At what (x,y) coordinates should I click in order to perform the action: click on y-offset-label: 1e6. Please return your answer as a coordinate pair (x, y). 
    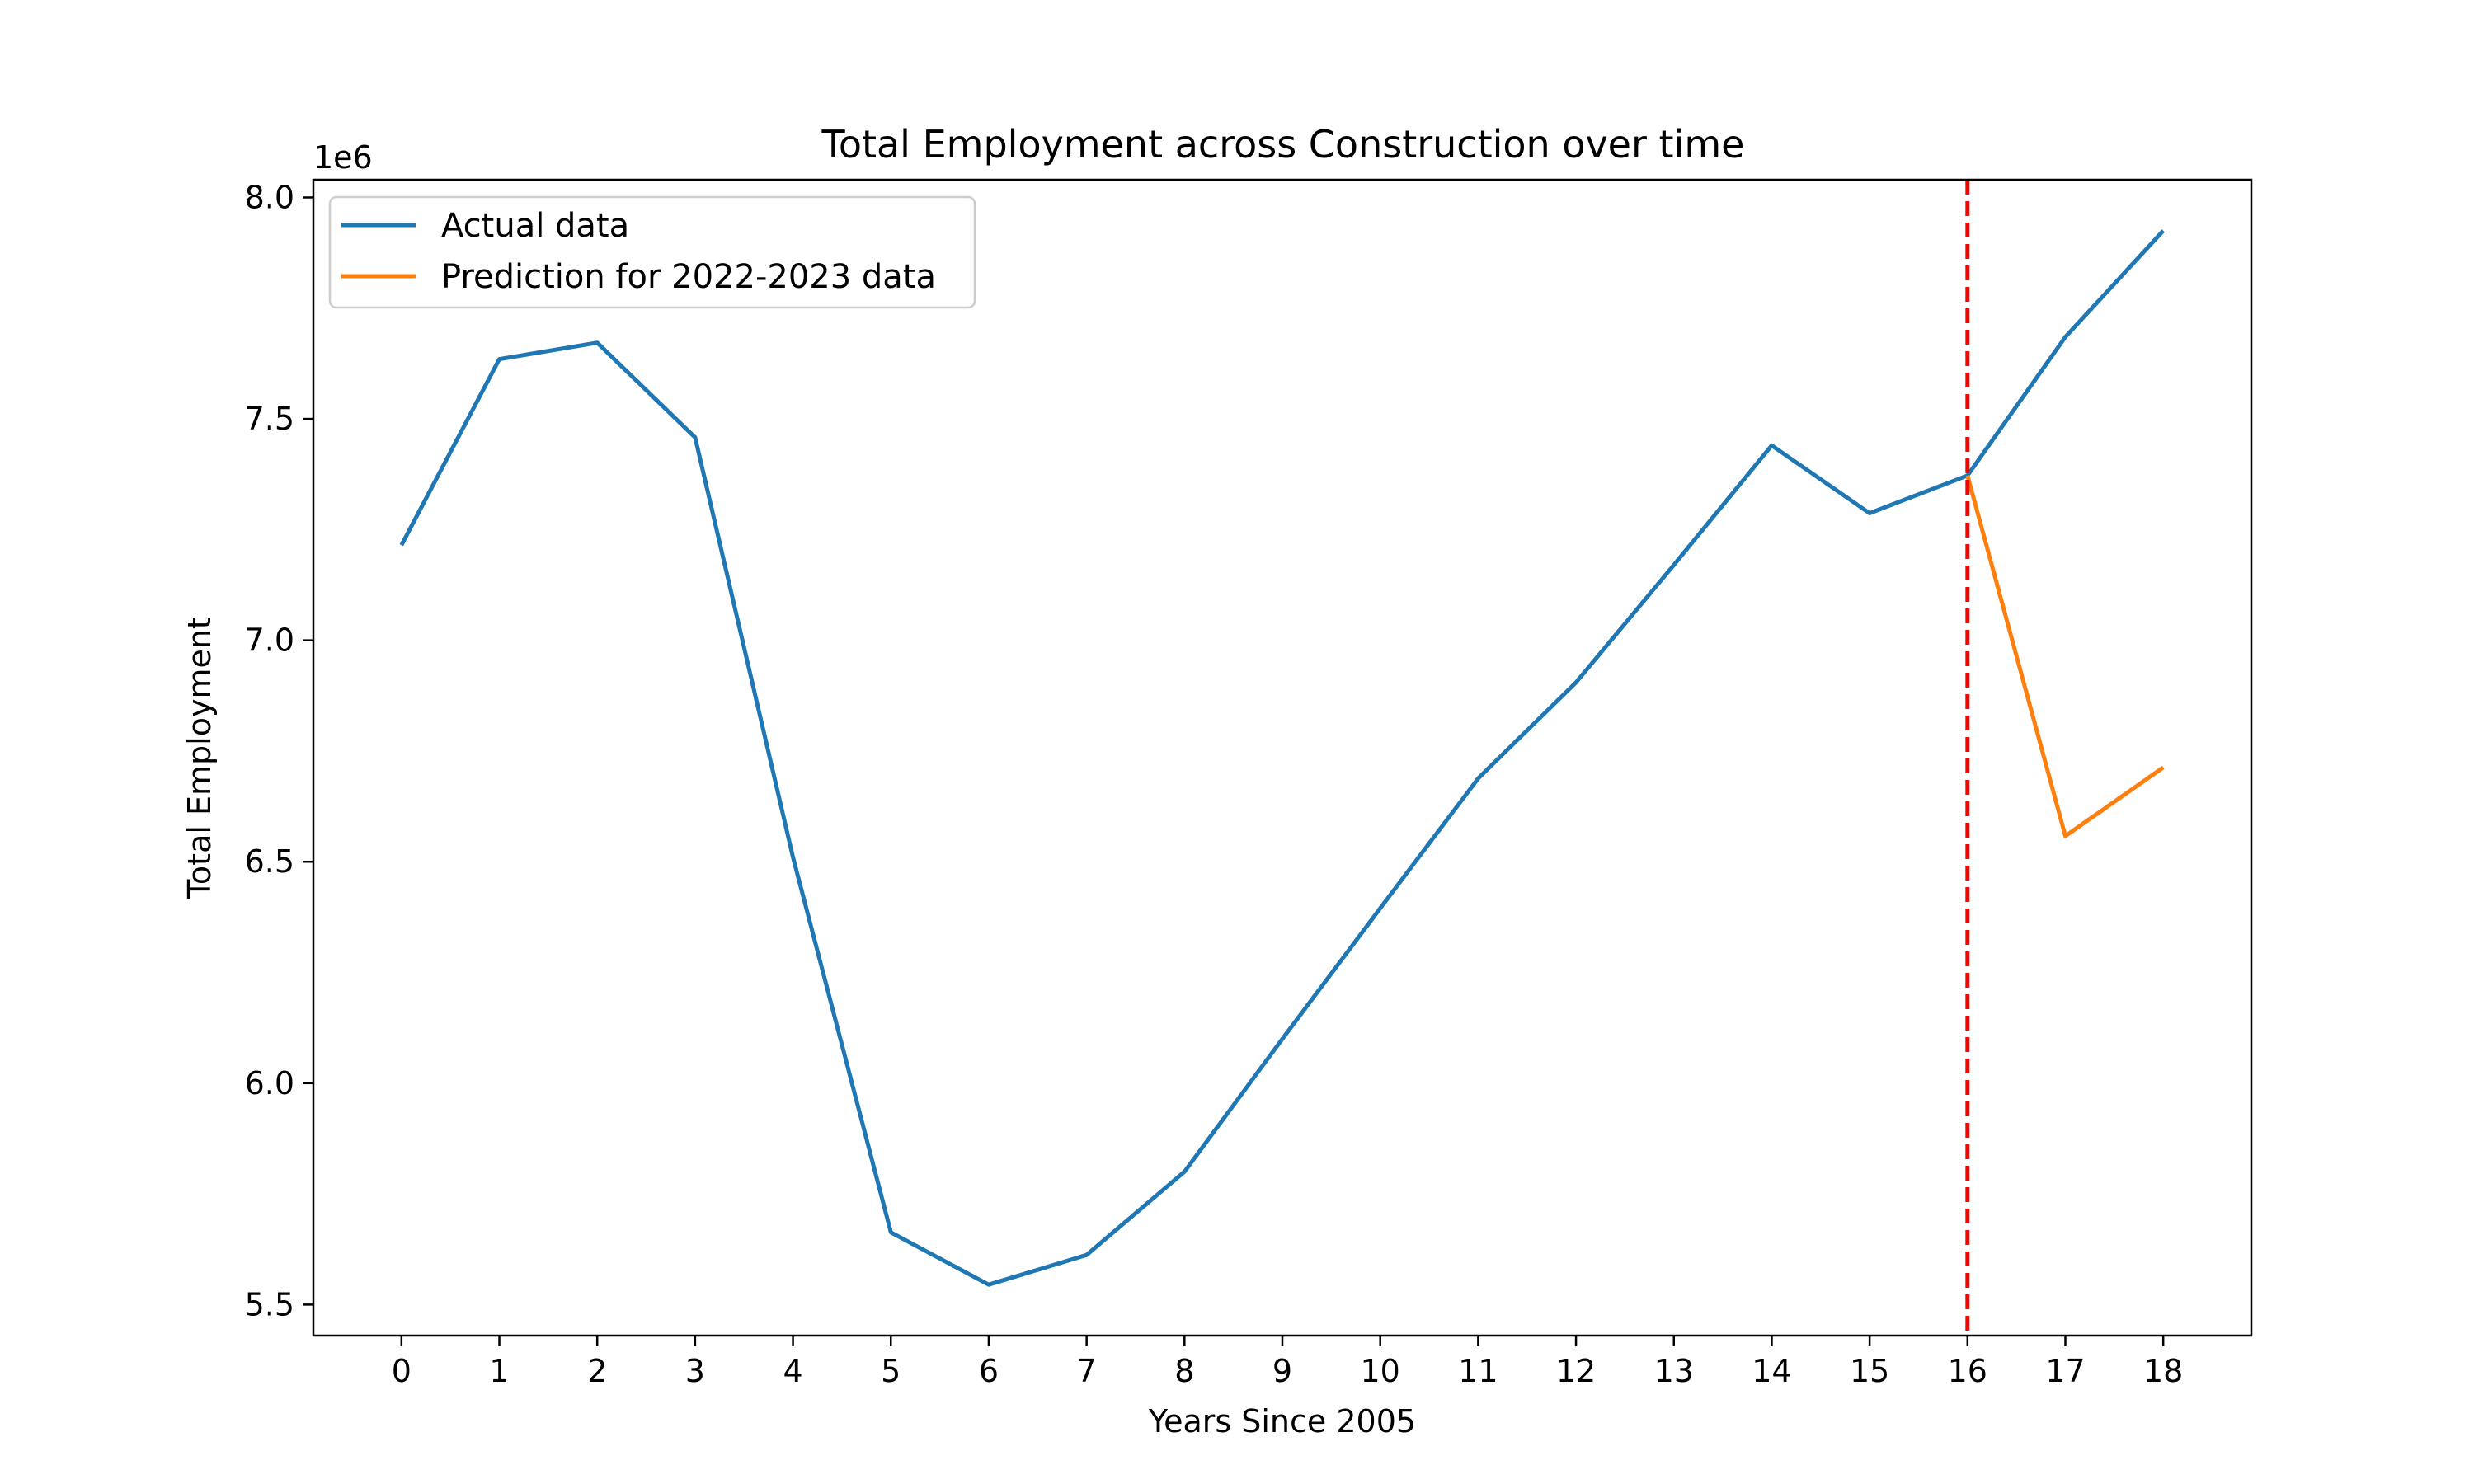
    Looking at the image, I should click on (343, 157).